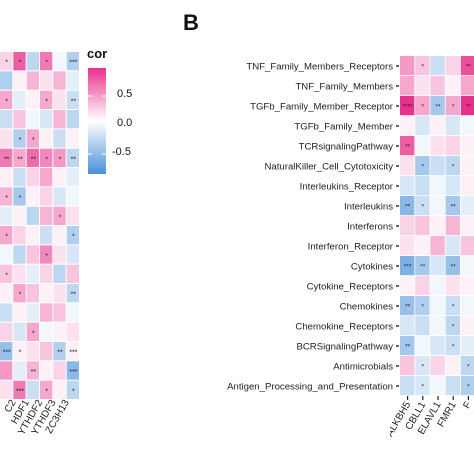  Describe the element at coordinates (310, 387) in the screenshot. I see `heatmap-b-row-label: Antigen_Processing_and_Presentation` at that location.